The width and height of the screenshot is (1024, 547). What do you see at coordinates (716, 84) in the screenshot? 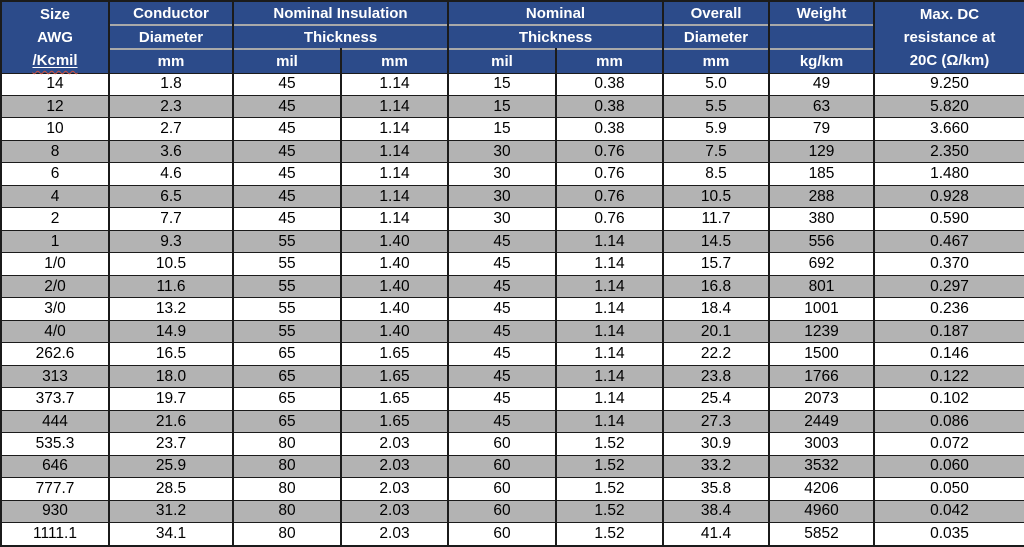
I see `table-cell: 5.0` at bounding box center [716, 84].